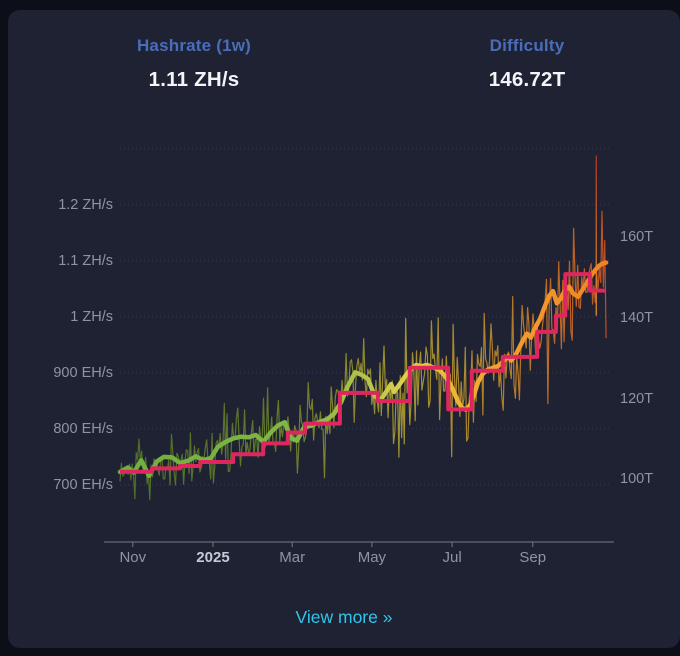 Image resolution: width=680 pixels, height=656 pixels. Describe the element at coordinates (527, 79) in the screenshot. I see `difficulty-value: 146.72T` at that location.